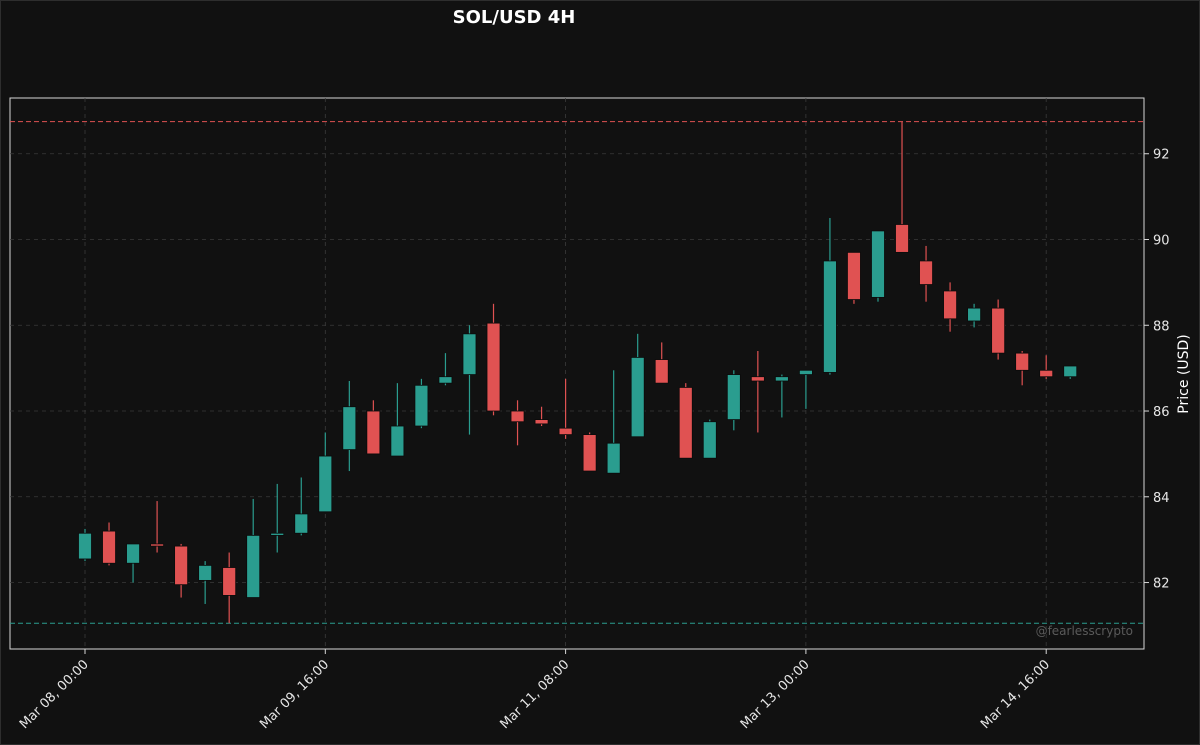  I want to click on y-axis: 82 84 86 88 90 92, so click(1157, 370).